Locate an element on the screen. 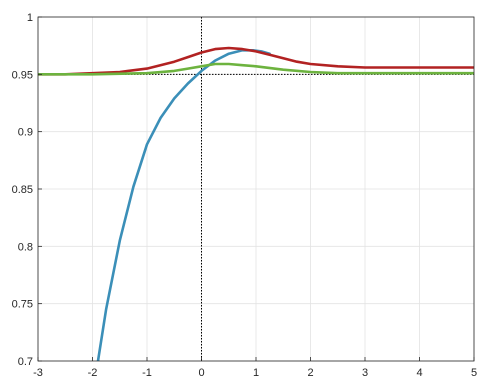  x-tick-label: 4 is located at coordinates (419, 373).